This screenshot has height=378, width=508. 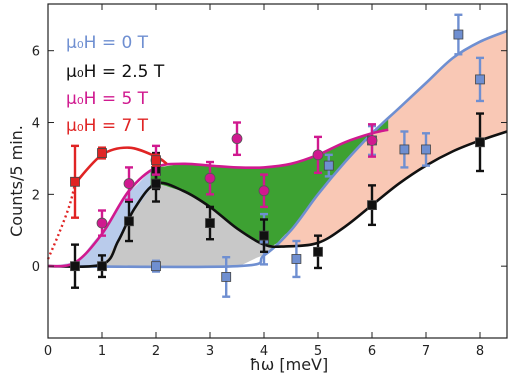 I want to click on legend-entry-2: μ₀H = 5 T, so click(x=107, y=99).